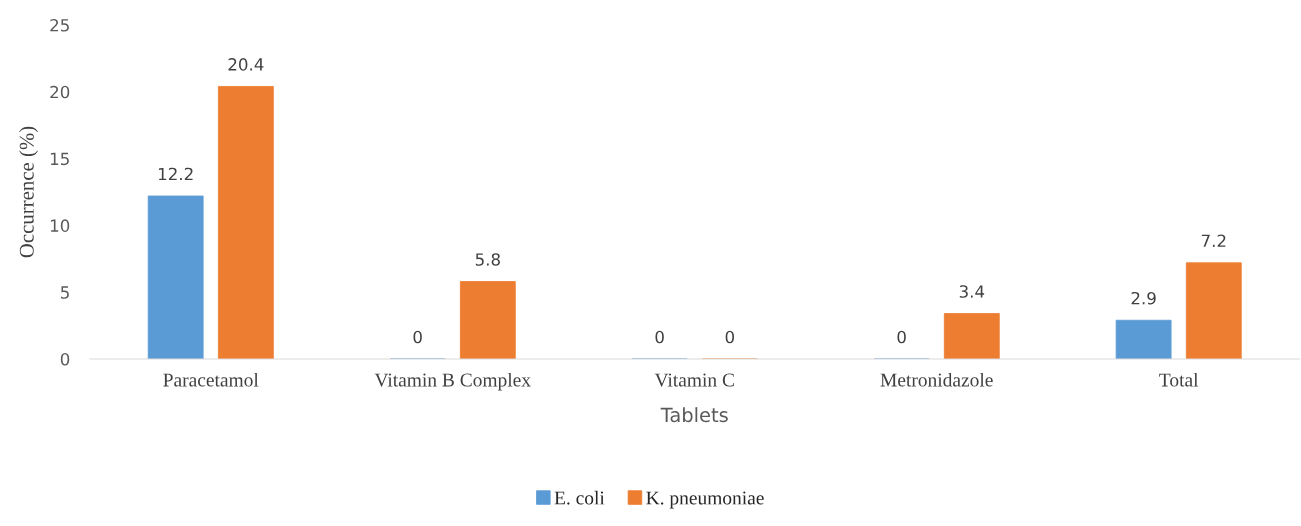 This screenshot has width=1301, height=526. Describe the element at coordinates (59, 25) in the screenshot. I see `y-tick-label: 25` at that location.